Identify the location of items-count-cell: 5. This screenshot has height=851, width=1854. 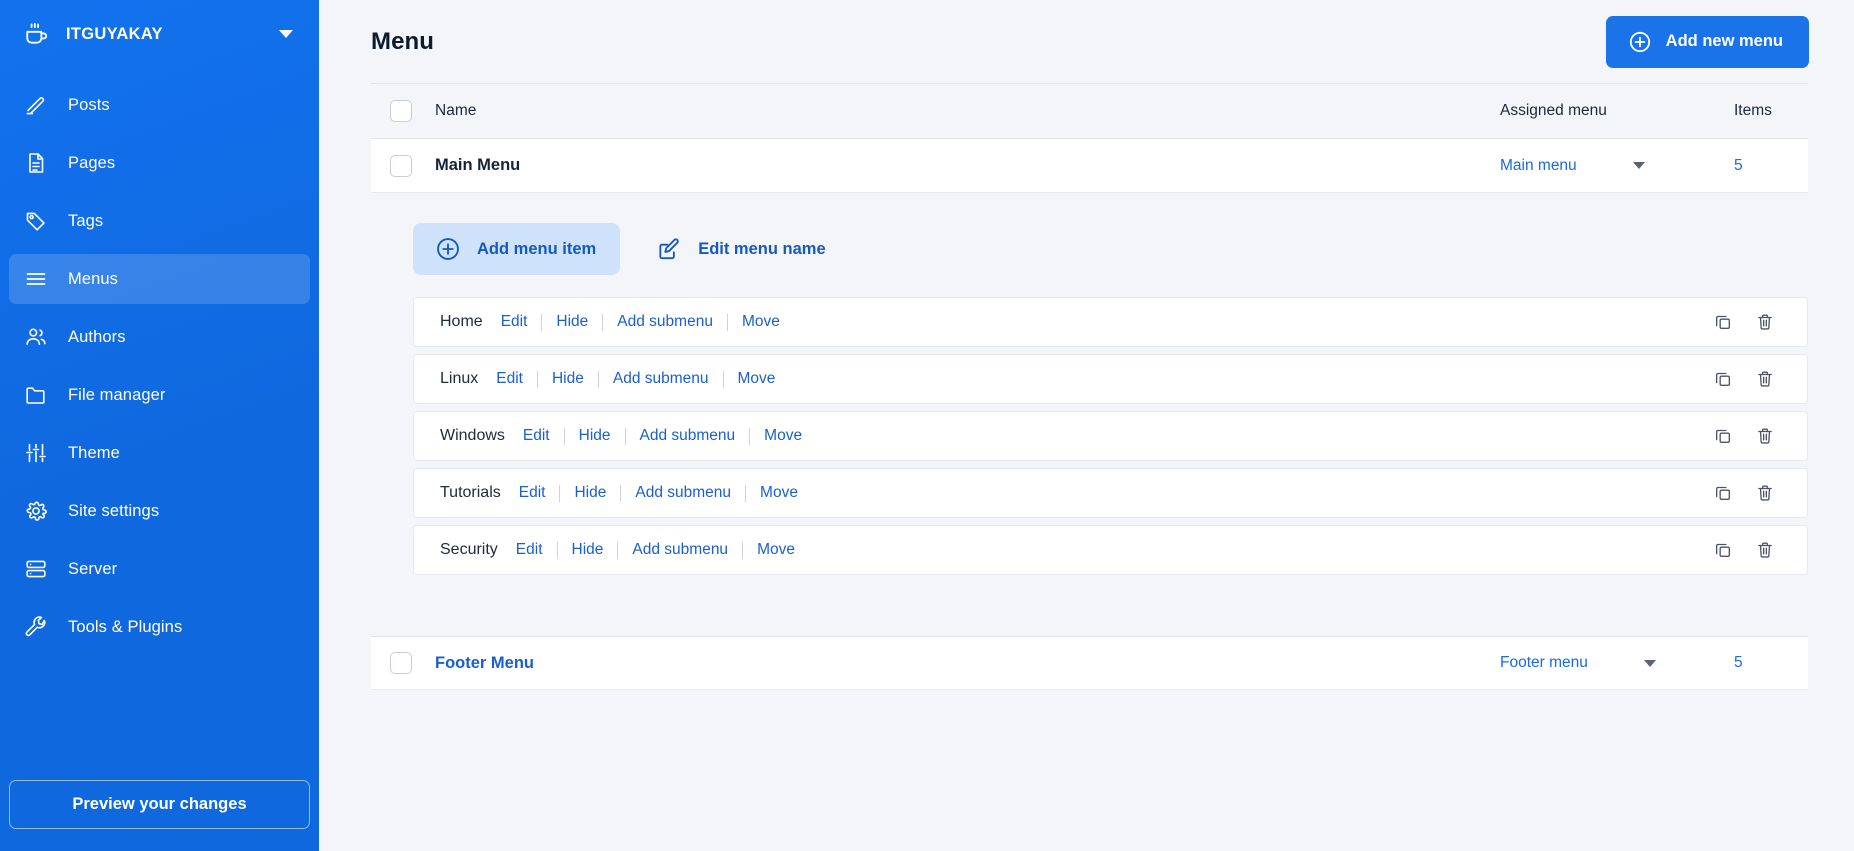
(1760, 166).